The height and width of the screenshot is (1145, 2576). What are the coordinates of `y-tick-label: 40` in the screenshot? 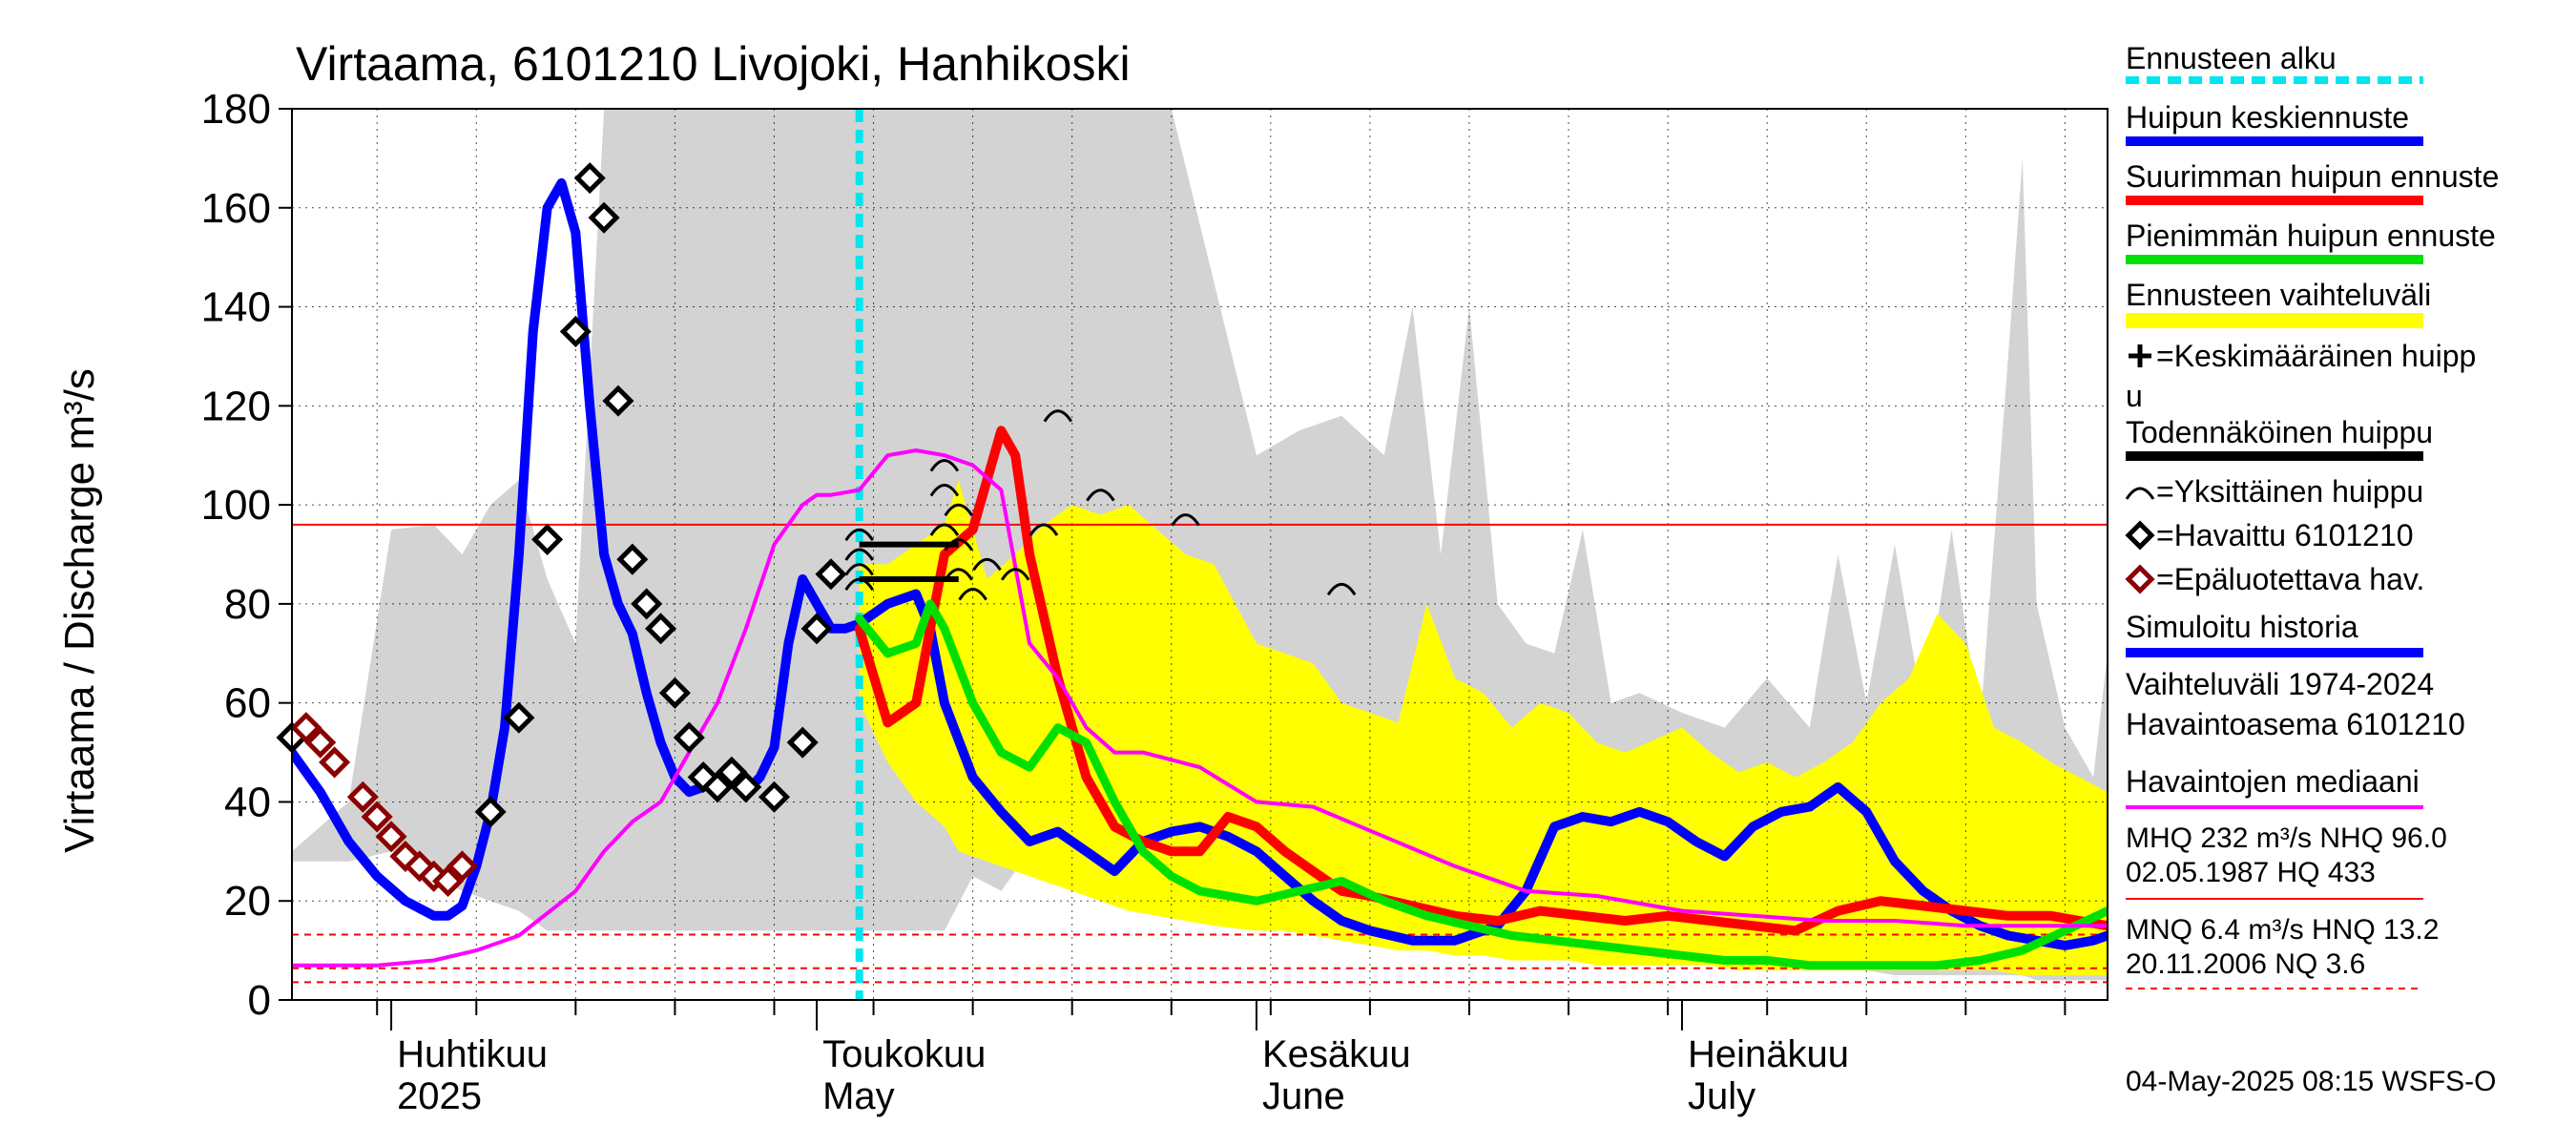 It's located at (247, 802).